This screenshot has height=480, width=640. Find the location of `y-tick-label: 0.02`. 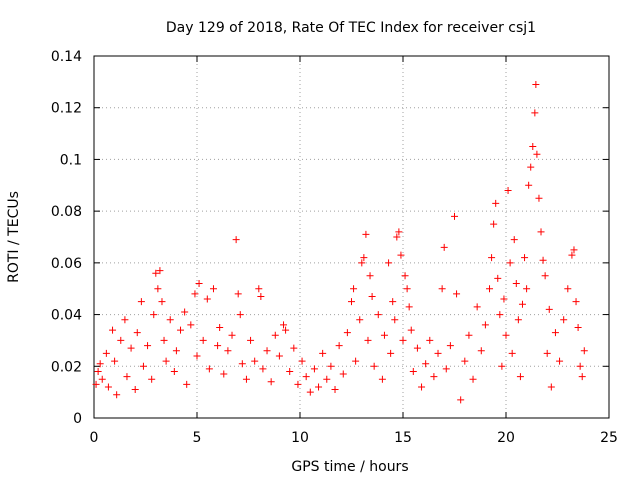

y-tick-label: 0.02 is located at coordinates (66, 367).